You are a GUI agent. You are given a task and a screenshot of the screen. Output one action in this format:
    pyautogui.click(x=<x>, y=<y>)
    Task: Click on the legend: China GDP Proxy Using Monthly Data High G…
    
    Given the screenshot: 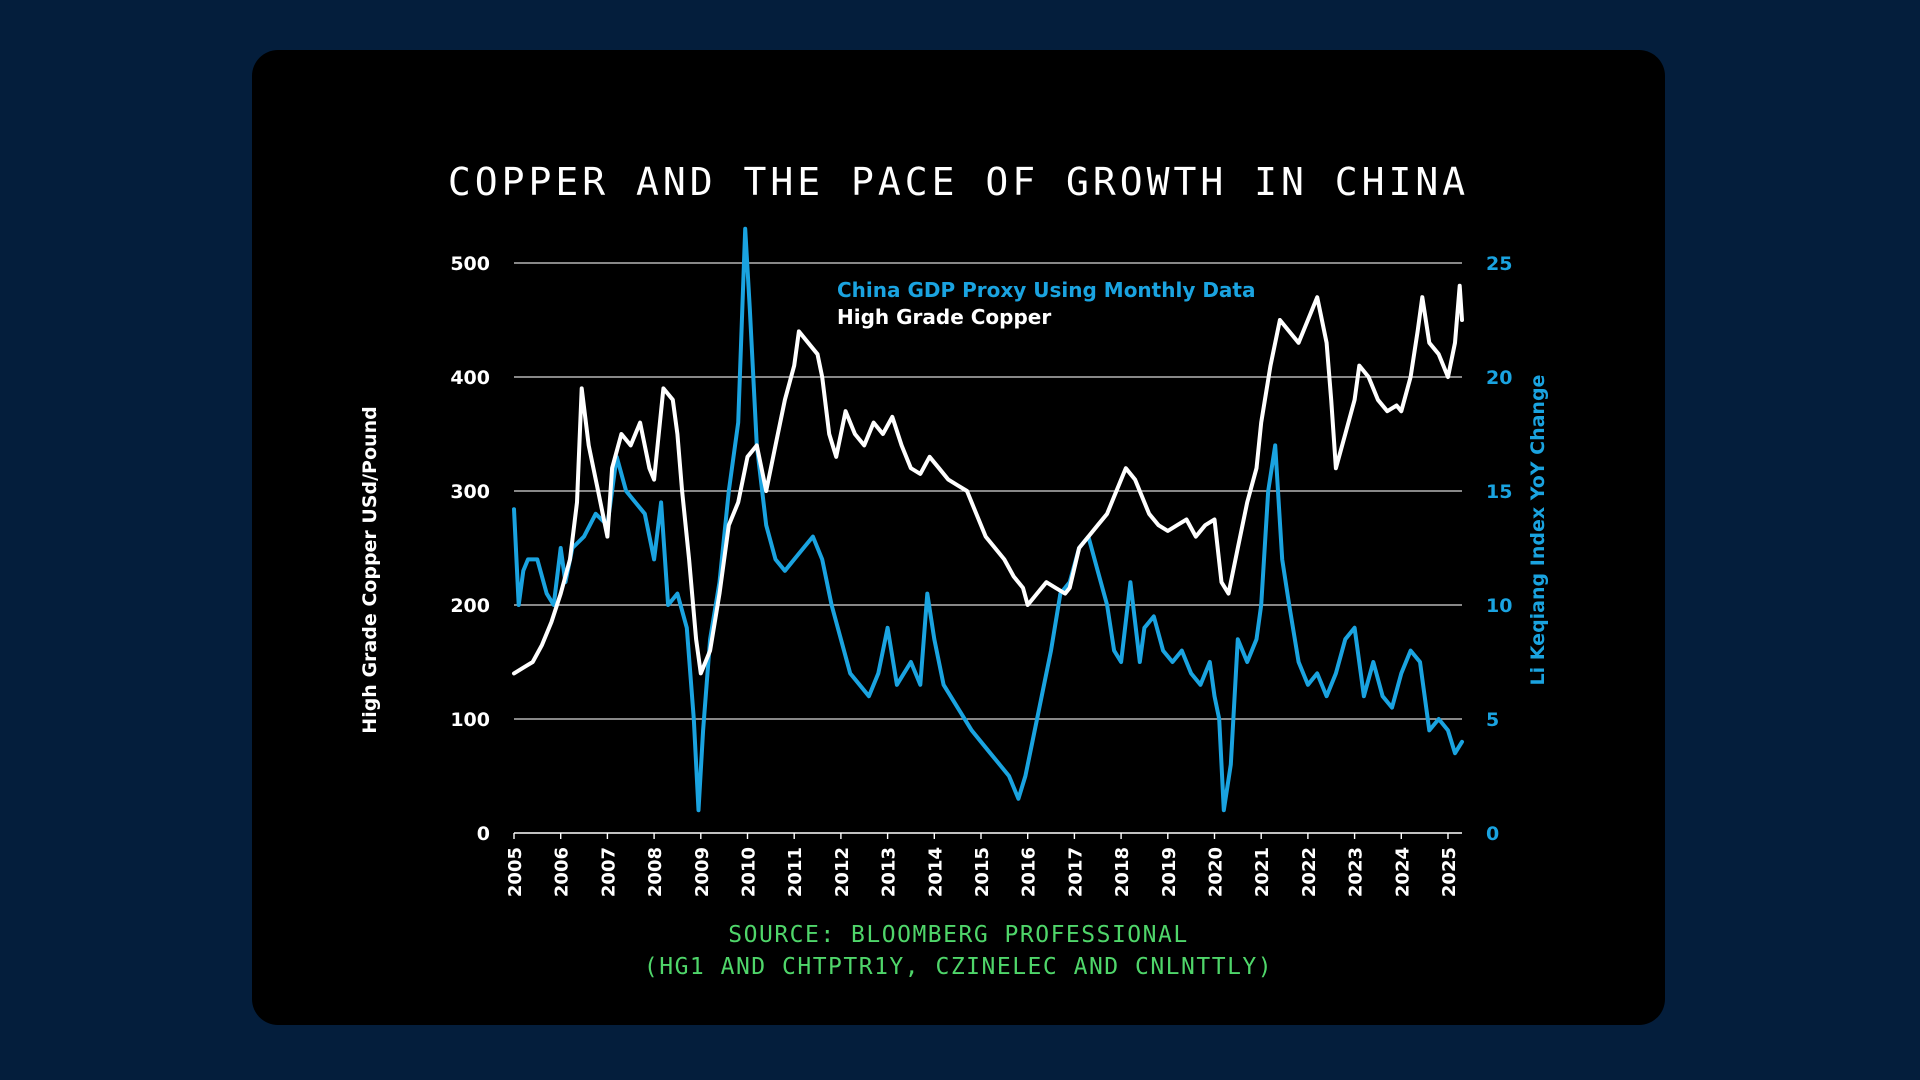 What is the action you would take?
    pyautogui.click(x=1046, y=303)
    